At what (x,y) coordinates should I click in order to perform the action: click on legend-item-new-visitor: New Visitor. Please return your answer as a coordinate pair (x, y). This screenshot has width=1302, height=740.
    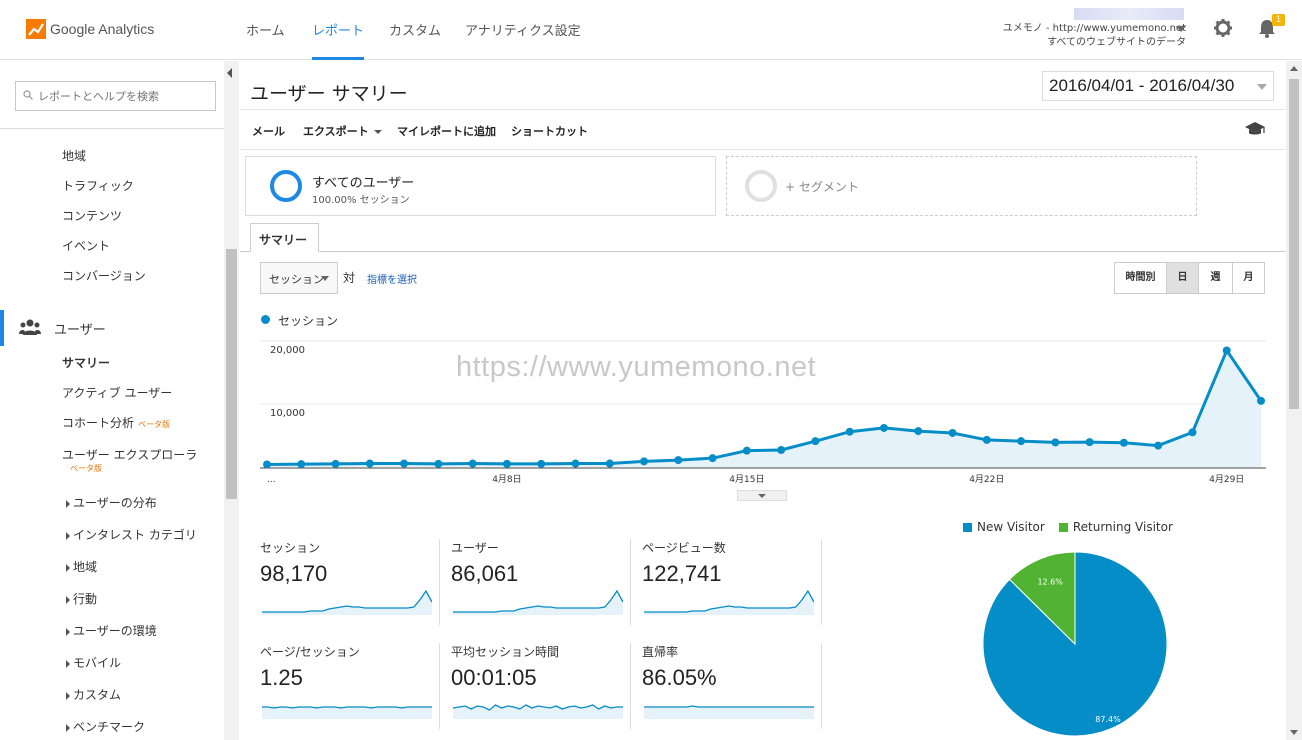
    Looking at the image, I should click on (1004, 527).